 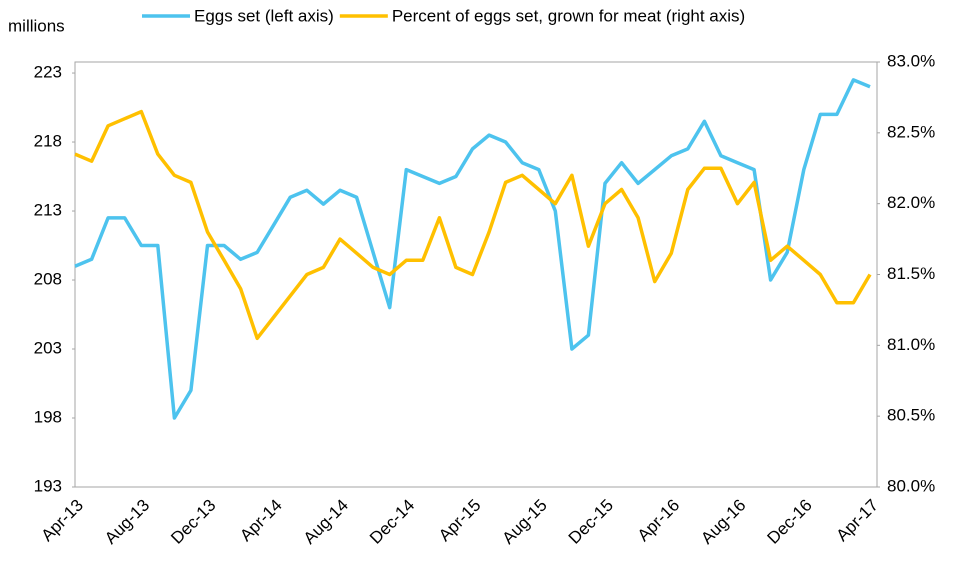 I want to click on x-tick-label: Apr-14, so click(x=261, y=521).